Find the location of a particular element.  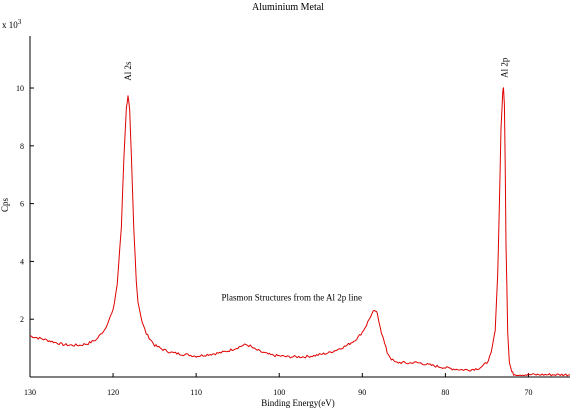

plasmon-annotation: Plasmon Structures from the Al 2p line is located at coordinates (291, 297).